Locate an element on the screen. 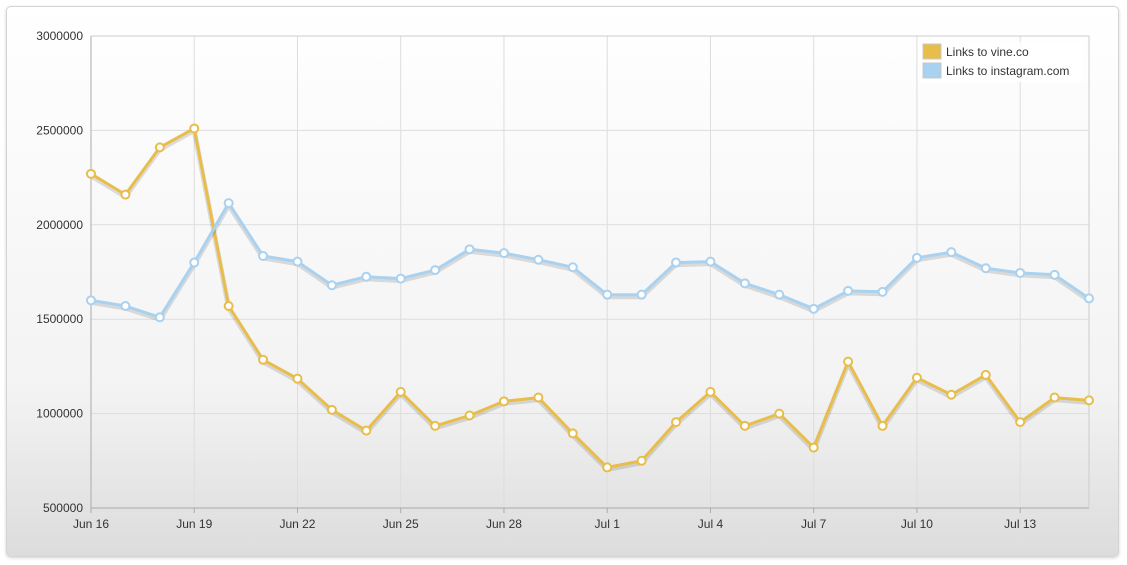  x-tick-label: Jun 25 is located at coordinates (401, 524).